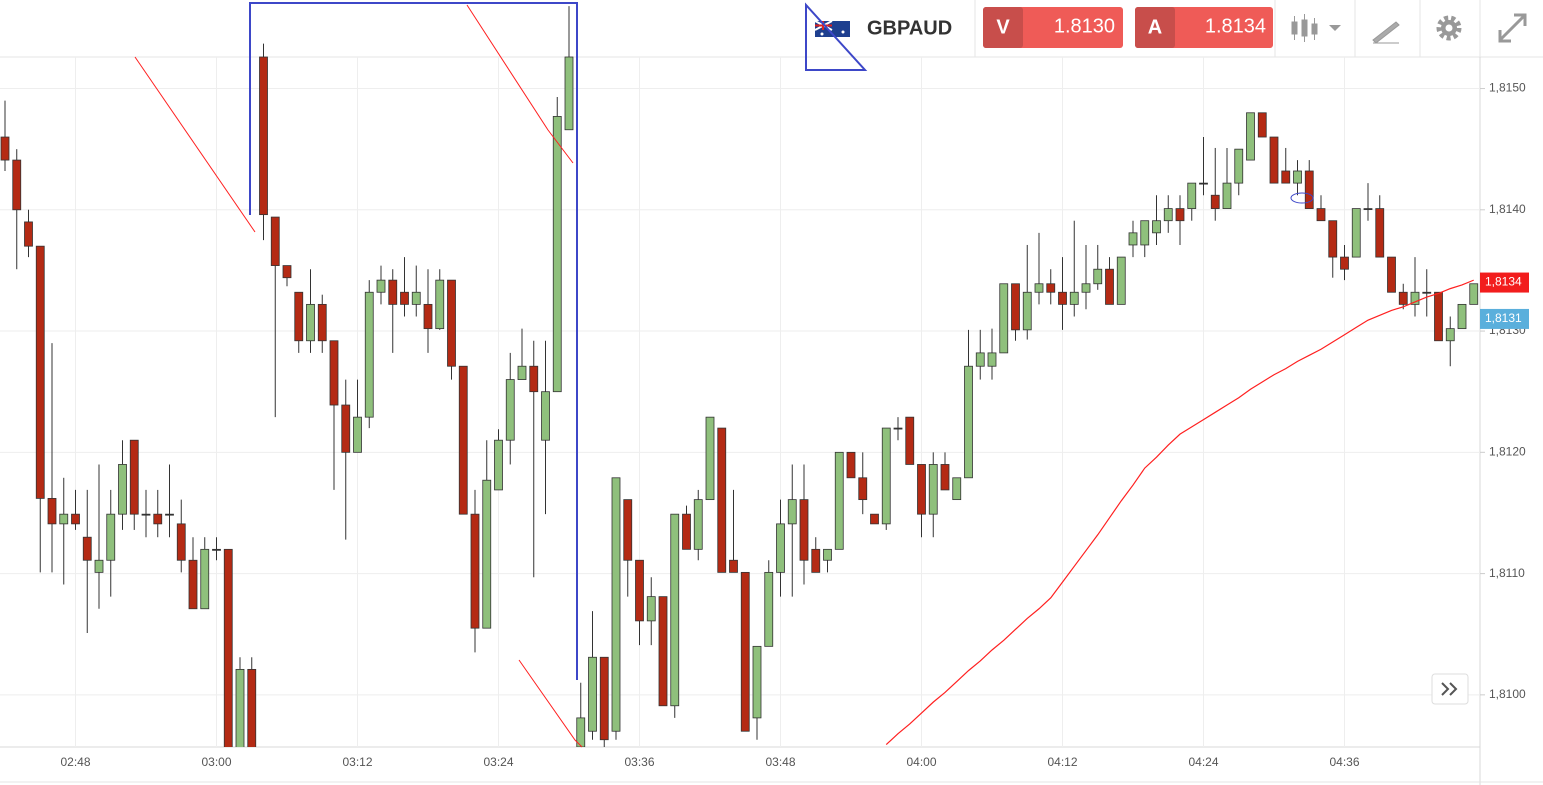 The image size is (1543, 785). I want to click on y-tick-label: 1,8140, so click(1507, 209).